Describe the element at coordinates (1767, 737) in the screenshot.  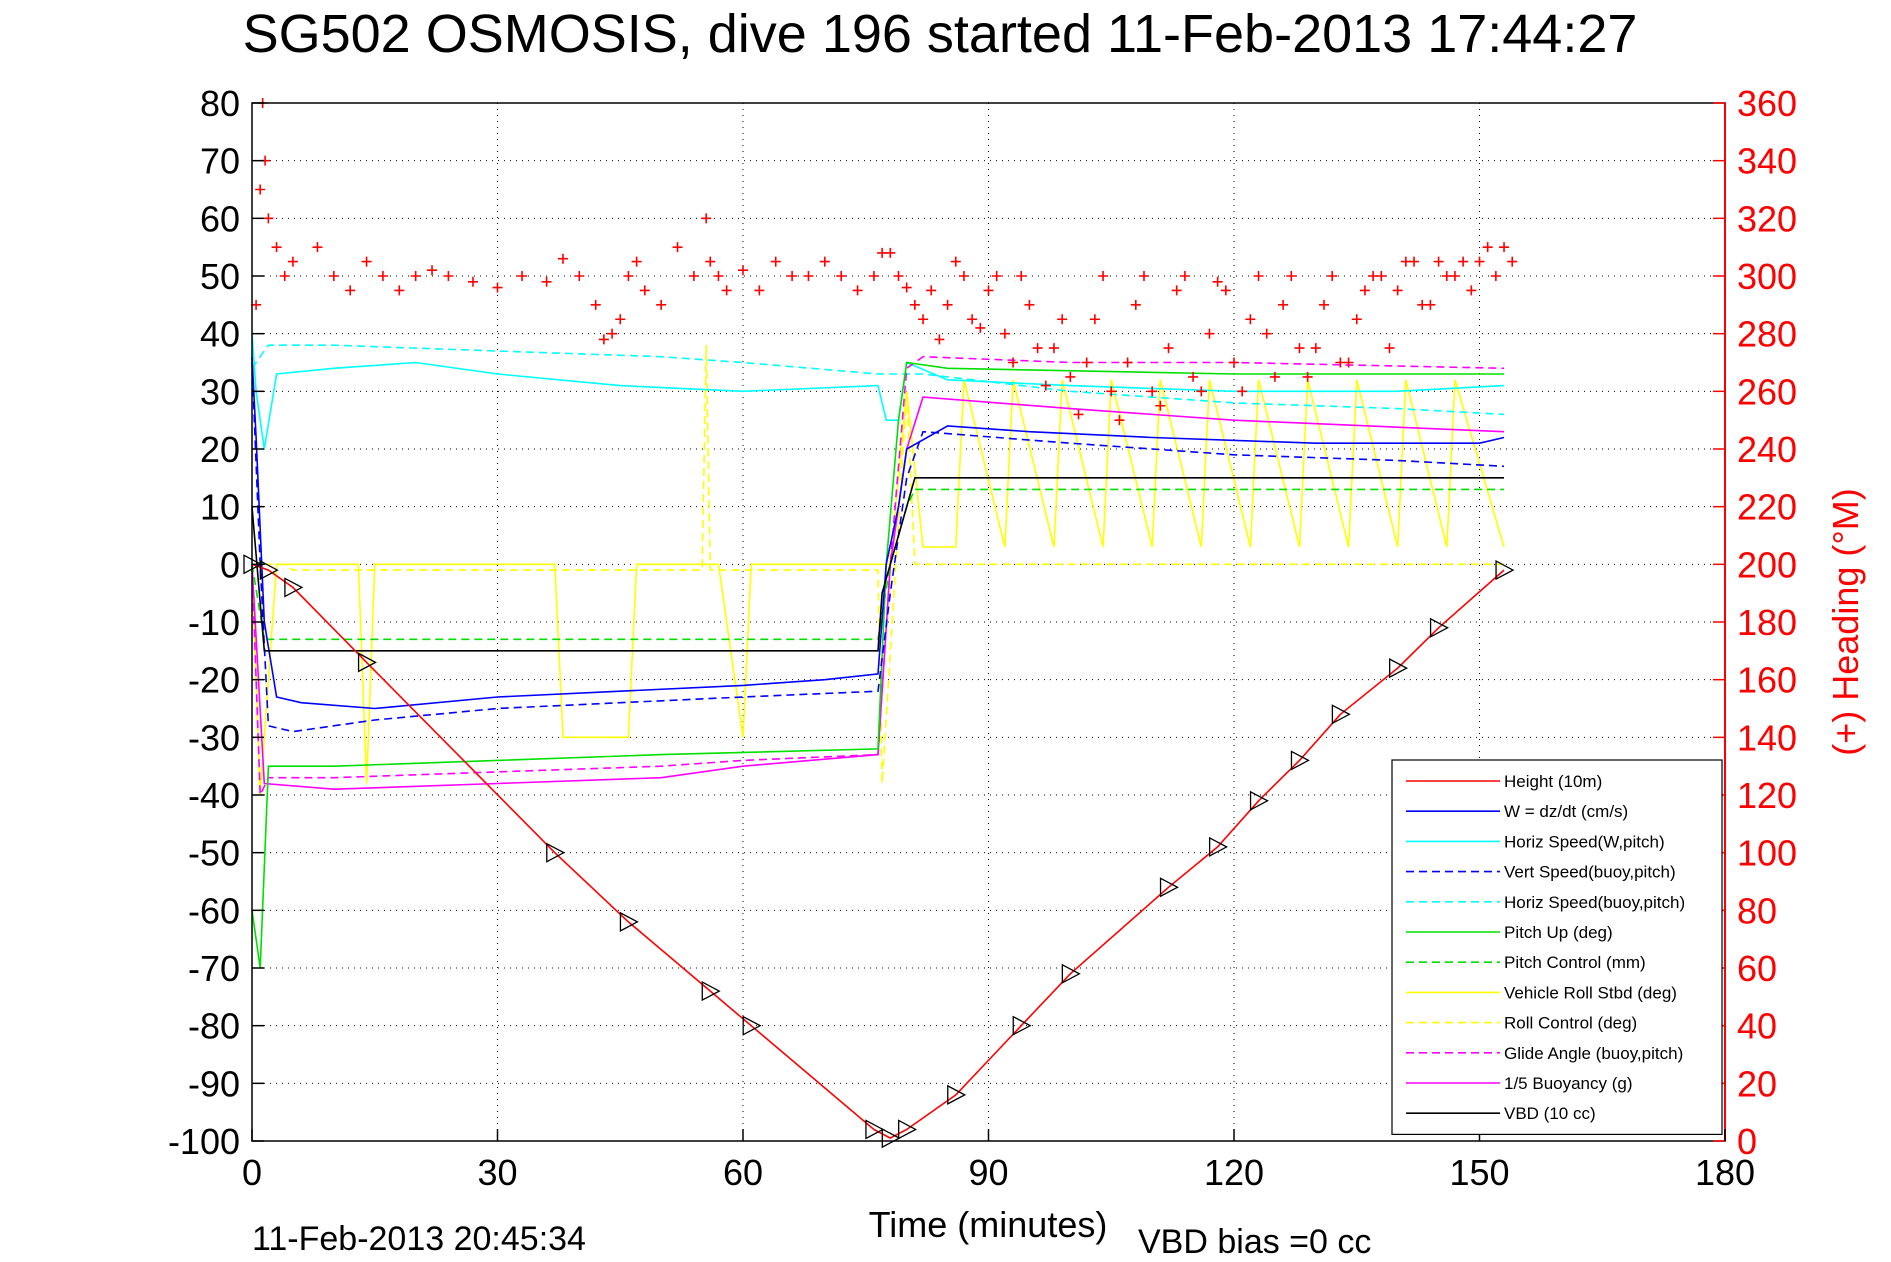
I see `right-tick-label: 140` at that location.